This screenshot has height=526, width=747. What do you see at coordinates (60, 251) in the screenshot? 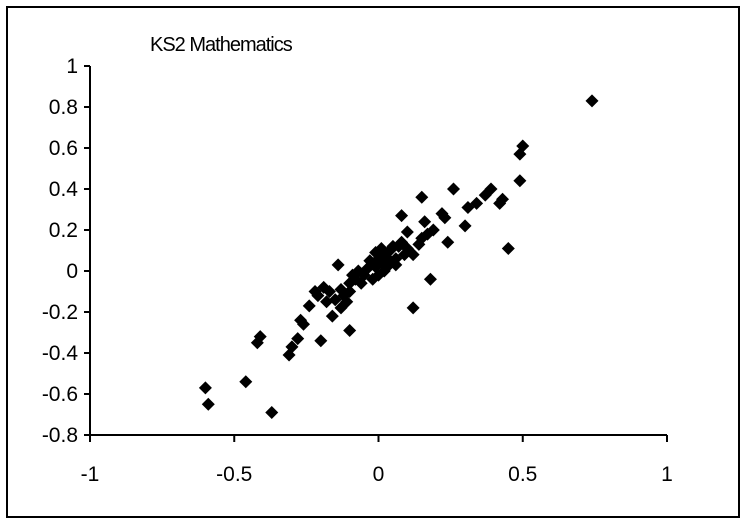
I see `y-tick-labels: 1 0.8 0.6 0.4 0.2 0 -0.2 -0.4 -0.6 -0.8` at bounding box center [60, 251].